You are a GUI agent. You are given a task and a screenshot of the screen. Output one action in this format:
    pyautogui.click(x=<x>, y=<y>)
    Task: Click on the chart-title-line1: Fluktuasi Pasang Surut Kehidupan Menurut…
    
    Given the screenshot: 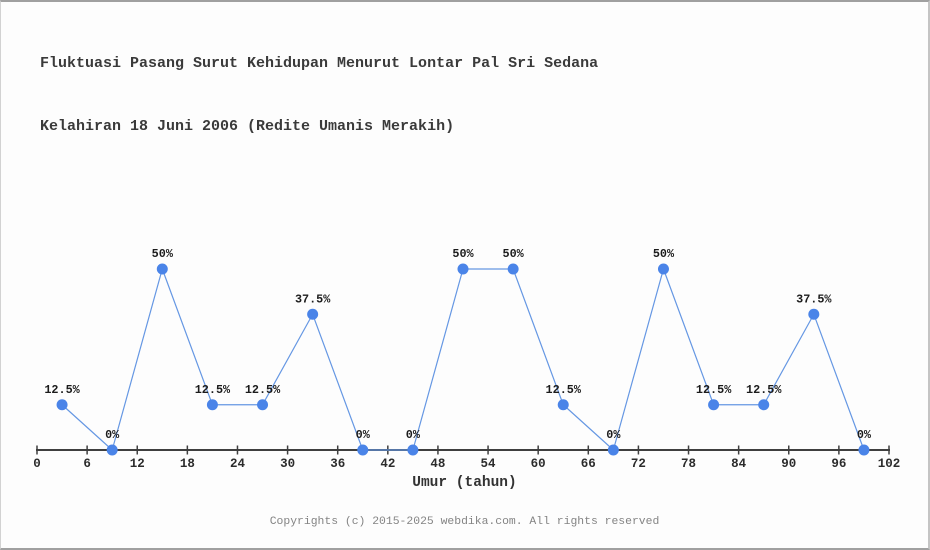 What is the action you would take?
    pyautogui.click(x=319, y=63)
    